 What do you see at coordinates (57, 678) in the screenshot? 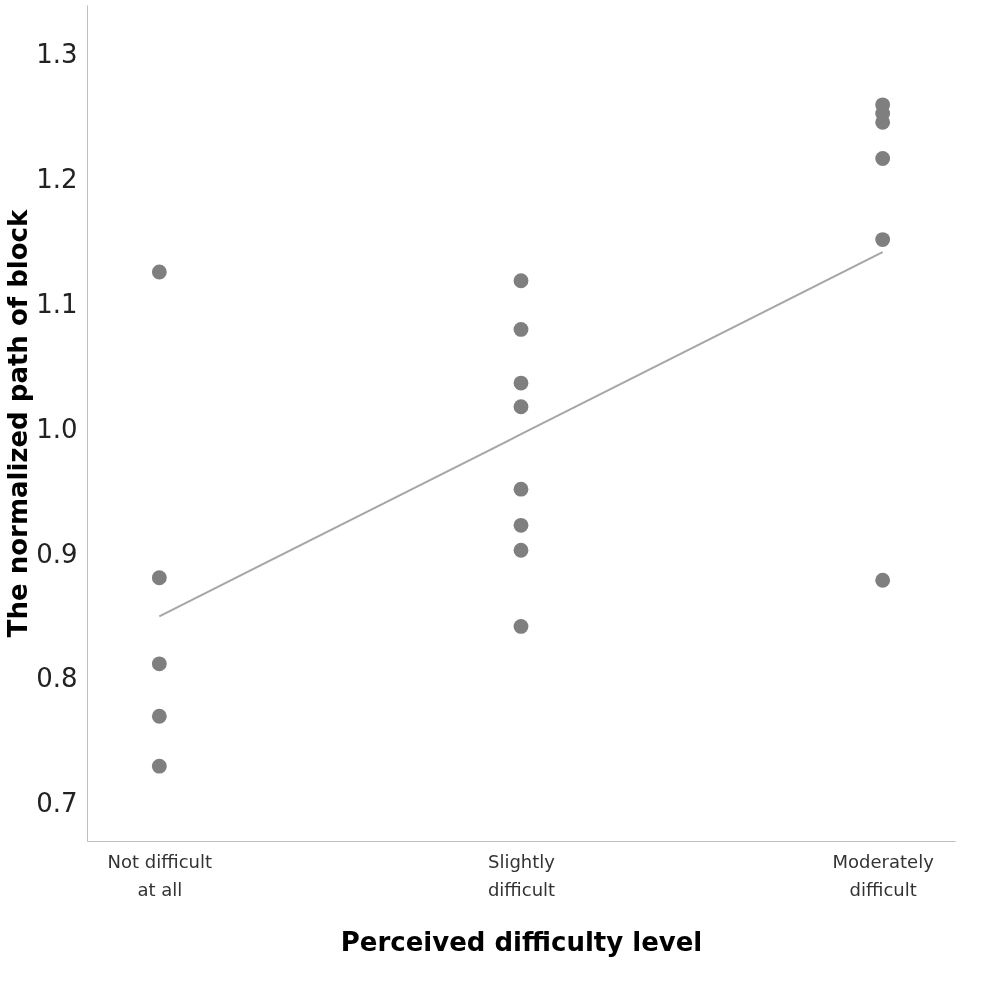
I see `y-tick-label: 0.8` at bounding box center [57, 678].